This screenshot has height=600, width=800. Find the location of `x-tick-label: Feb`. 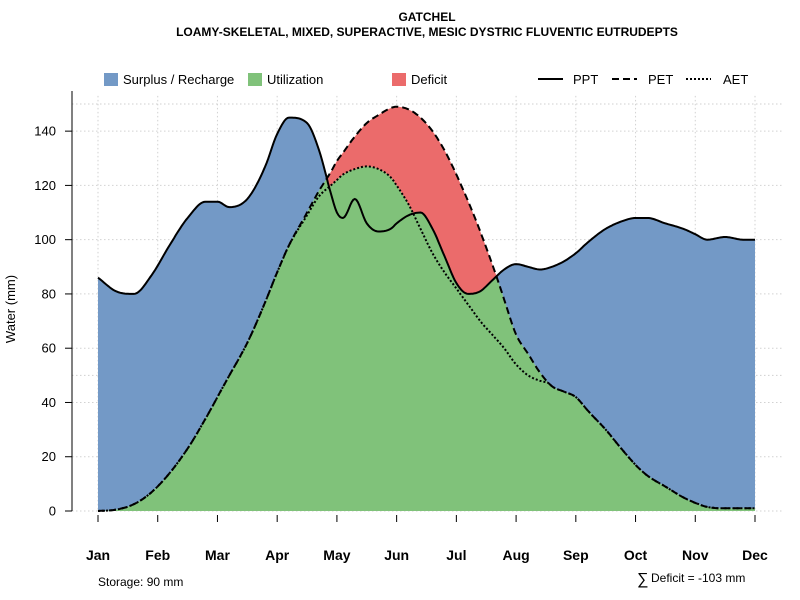

x-tick-label: Feb is located at coordinates (157, 555).